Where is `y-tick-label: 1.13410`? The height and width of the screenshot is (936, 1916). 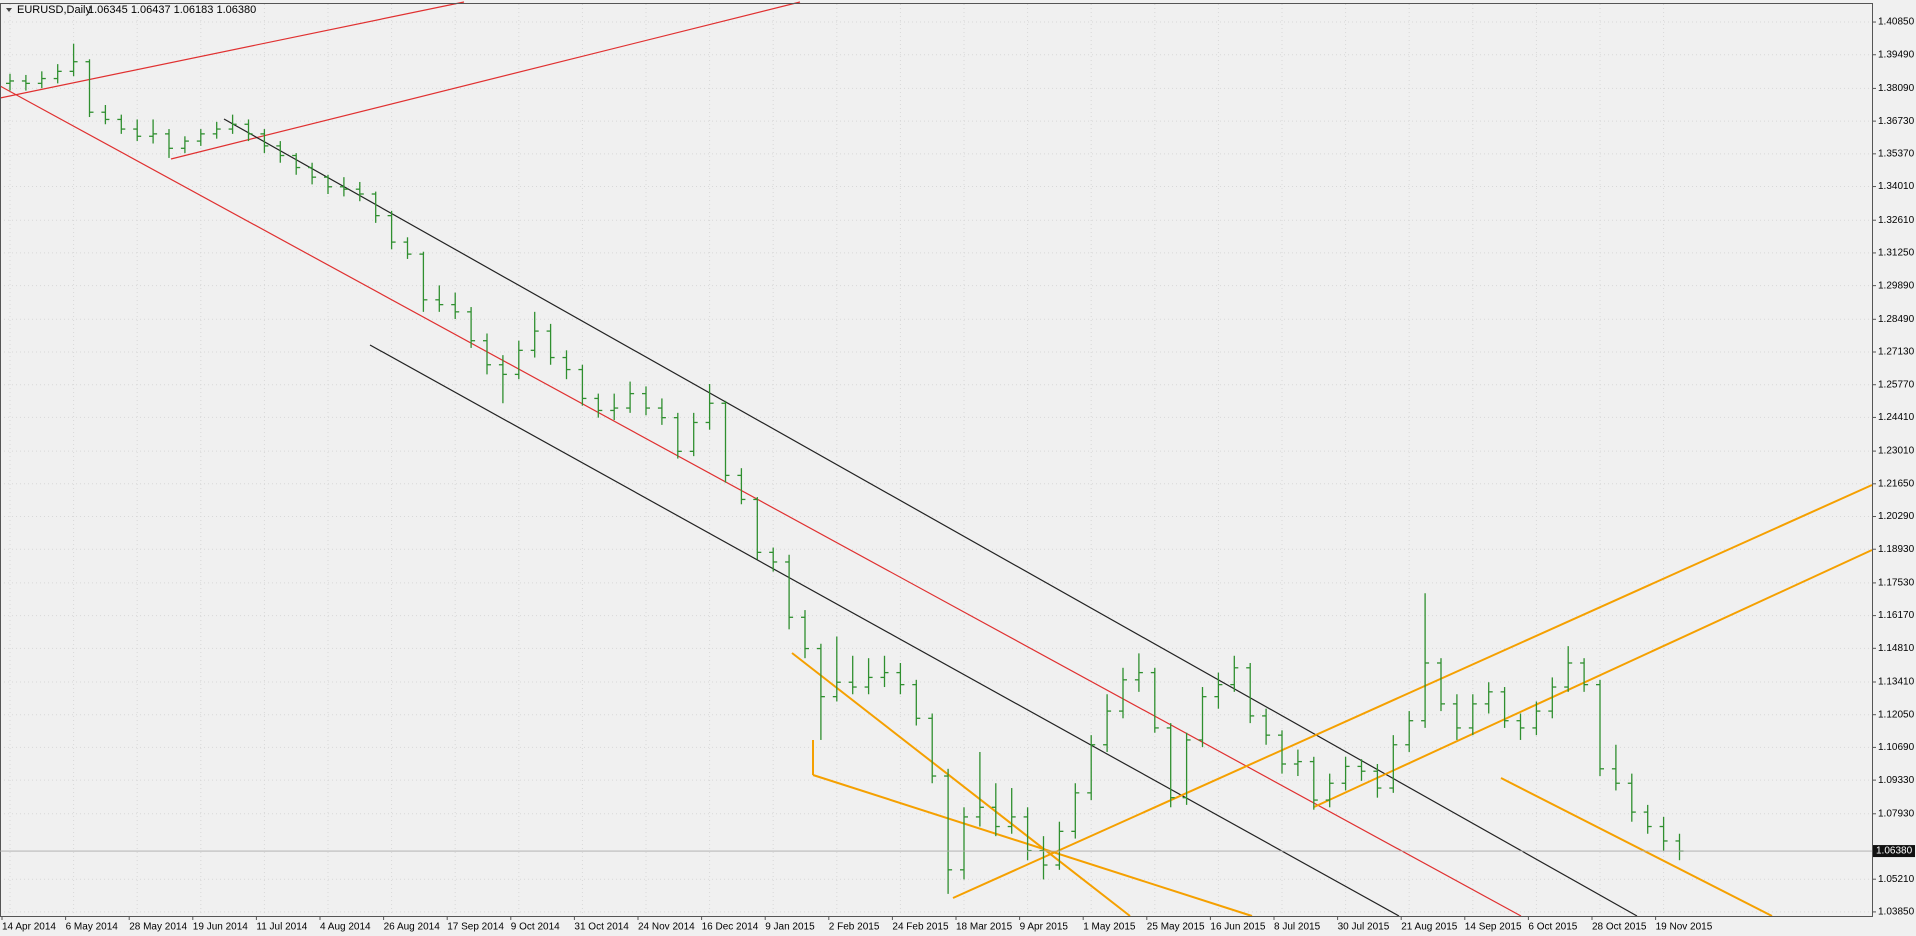
y-tick-label: 1.13410 is located at coordinates (1896, 682).